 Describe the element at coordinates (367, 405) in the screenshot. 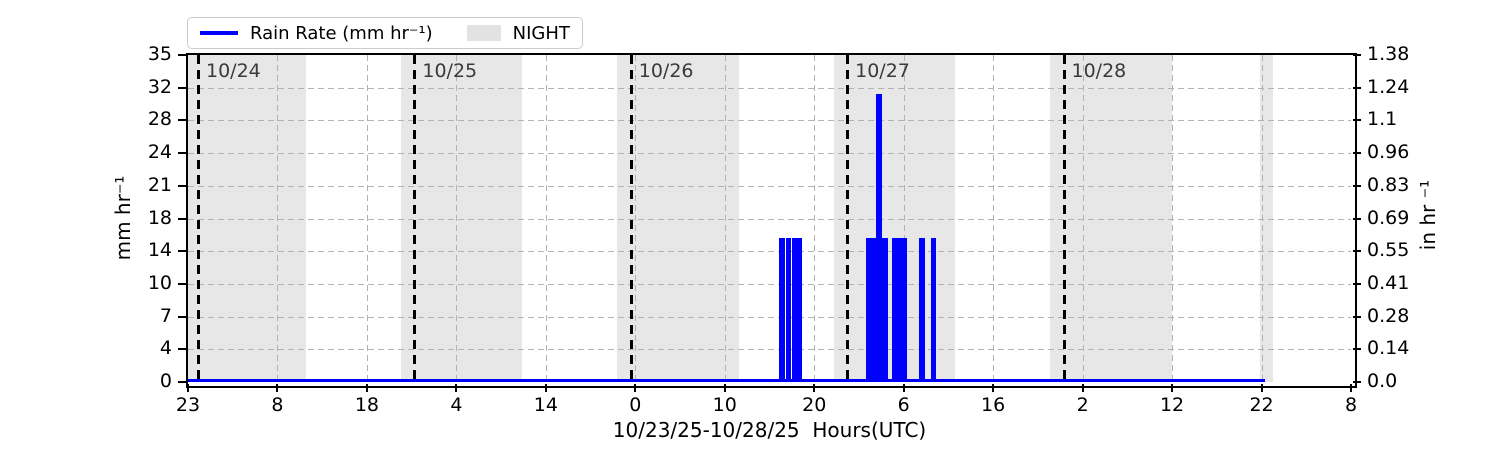

I see `x-tick-label: 18` at that location.